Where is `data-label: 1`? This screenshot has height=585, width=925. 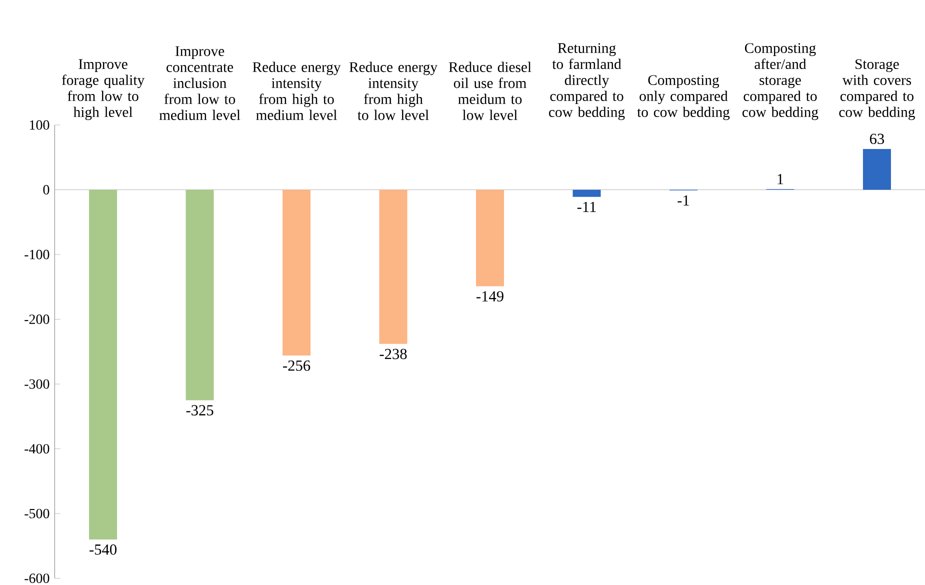 data-label: 1 is located at coordinates (781, 179).